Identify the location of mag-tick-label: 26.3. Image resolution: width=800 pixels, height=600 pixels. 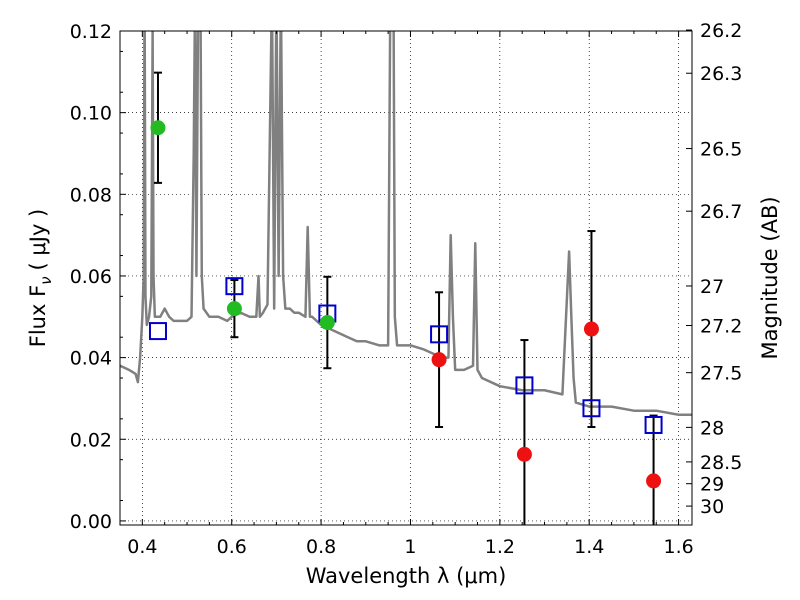
(721, 74).